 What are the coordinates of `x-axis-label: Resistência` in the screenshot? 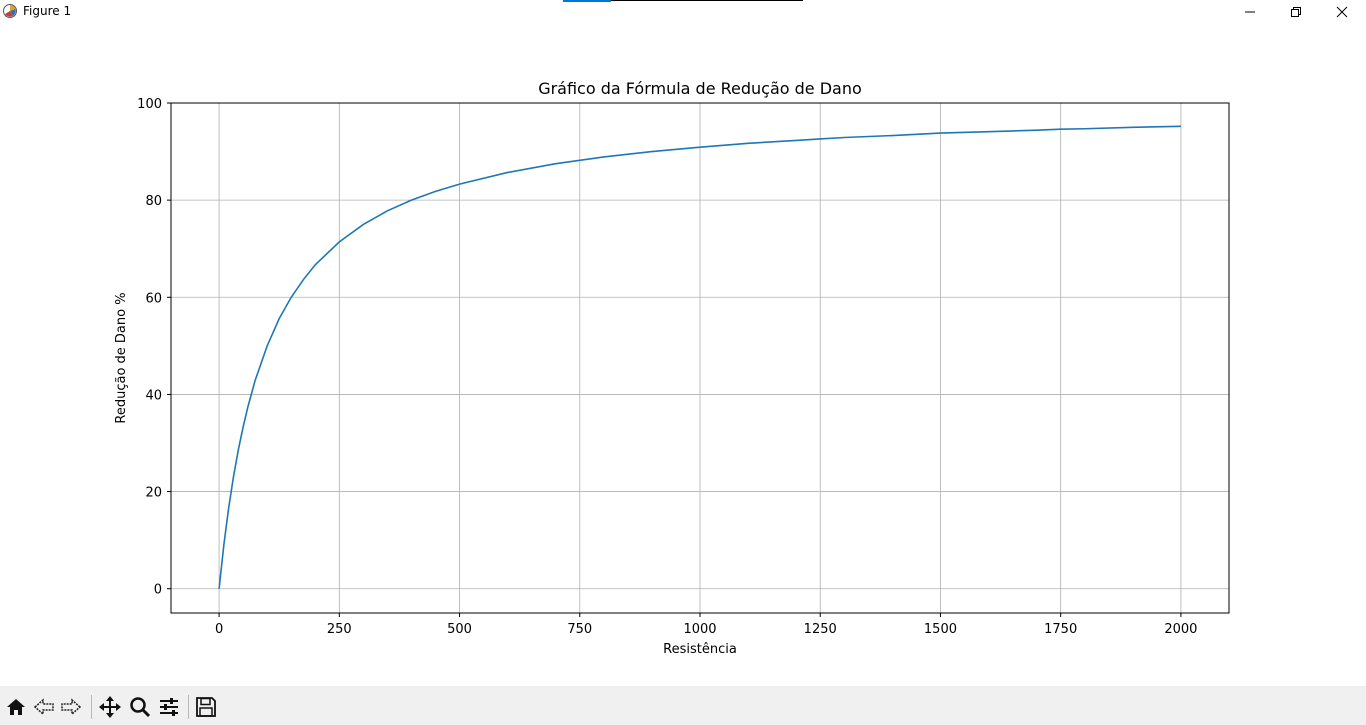 It's located at (700, 649).